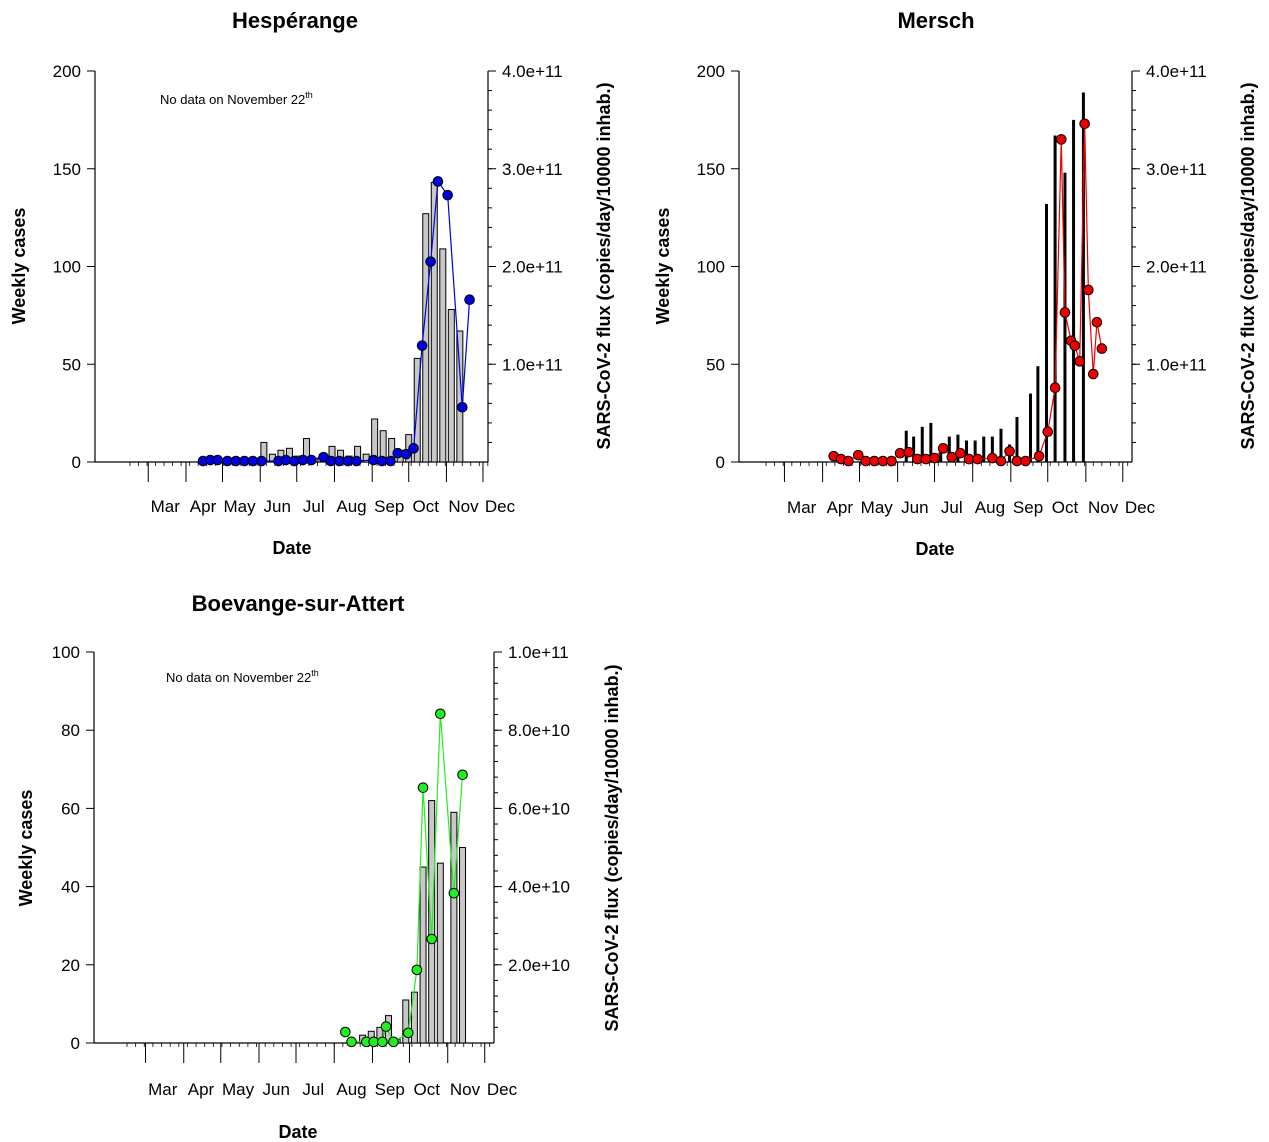 The height and width of the screenshot is (1142, 1269). What do you see at coordinates (236, 98) in the screenshot?
I see `annotation-note: No data on November 22th` at bounding box center [236, 98].